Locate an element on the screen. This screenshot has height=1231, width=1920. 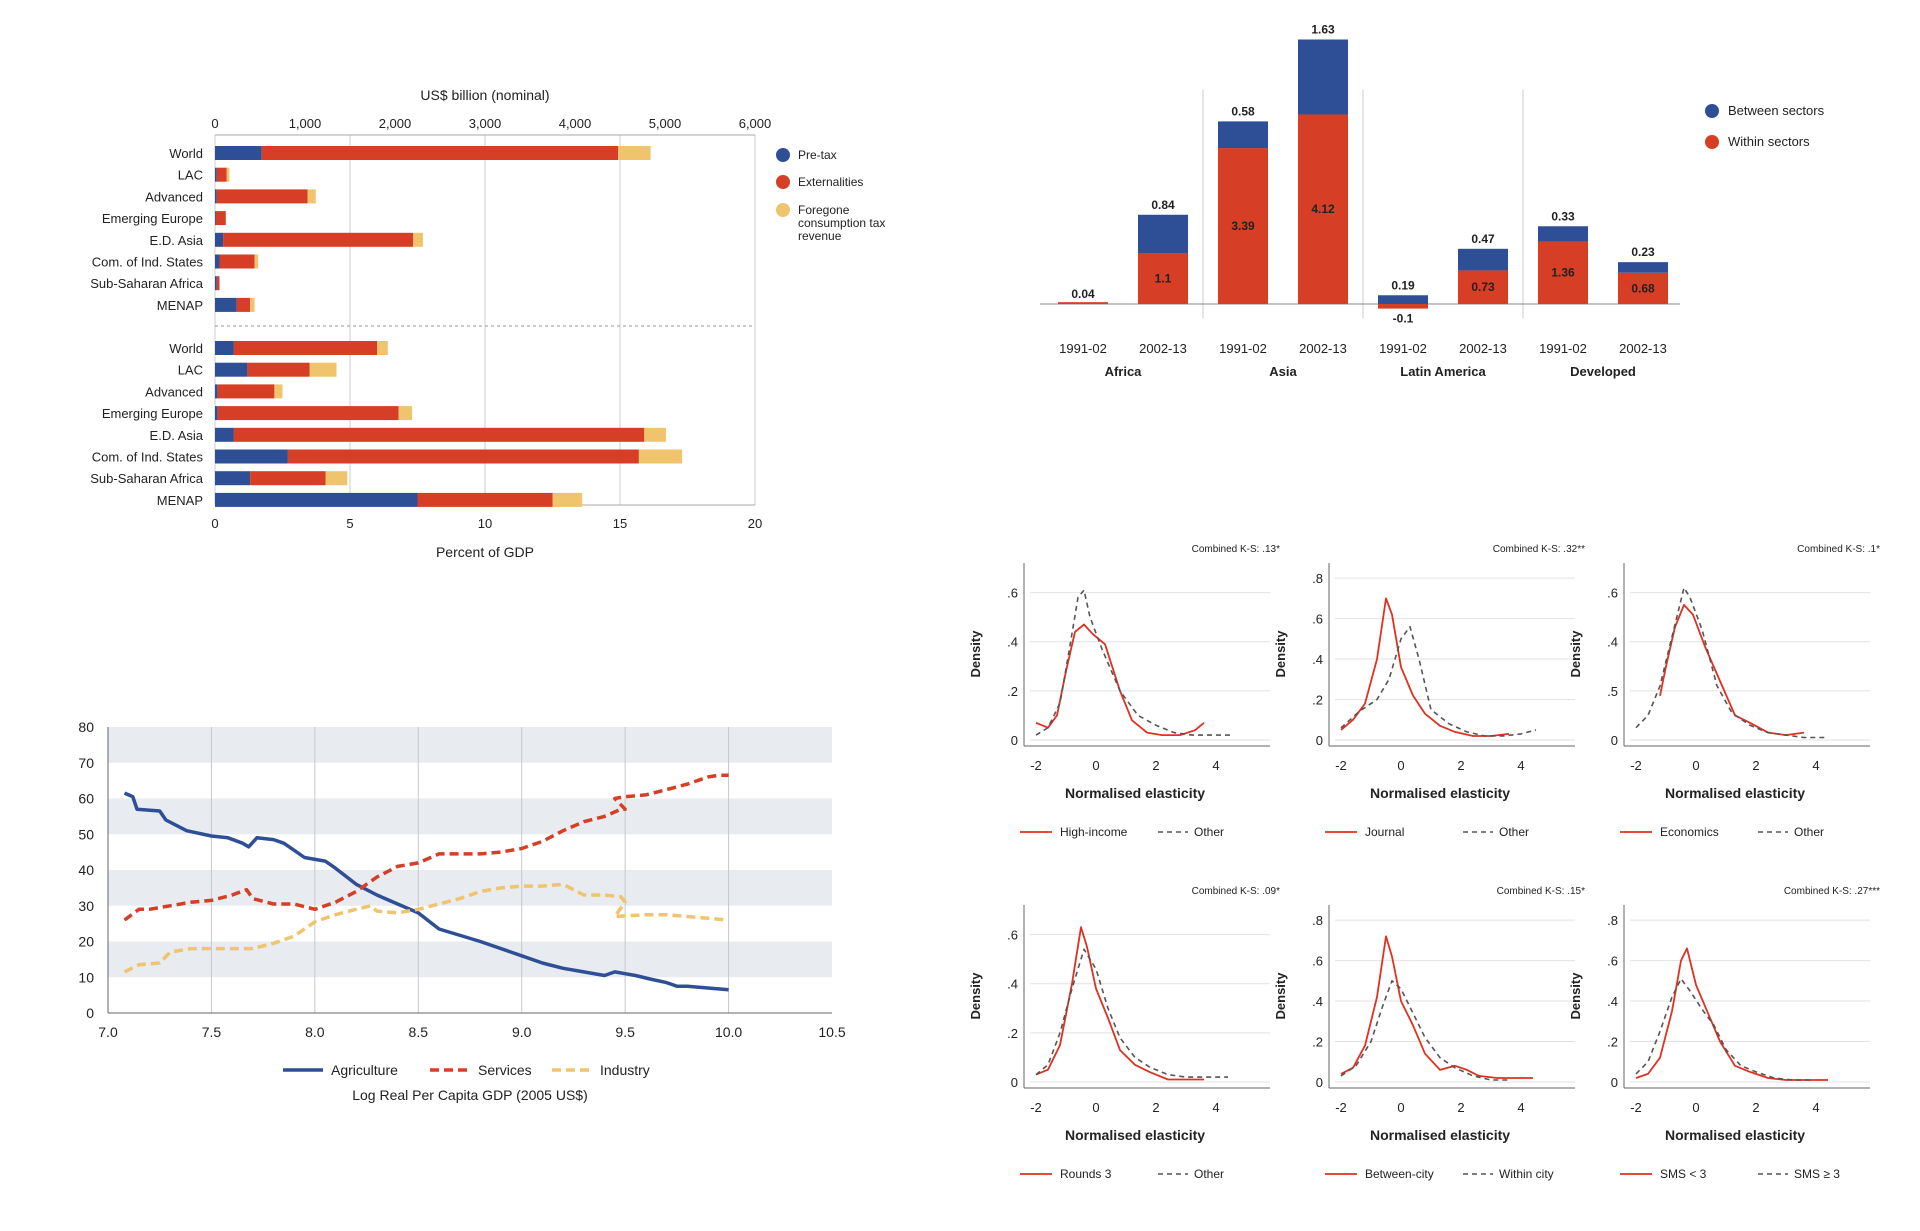
subsidy-row-label: Sub-Saharan Africa is located at coordinates (147, 283).